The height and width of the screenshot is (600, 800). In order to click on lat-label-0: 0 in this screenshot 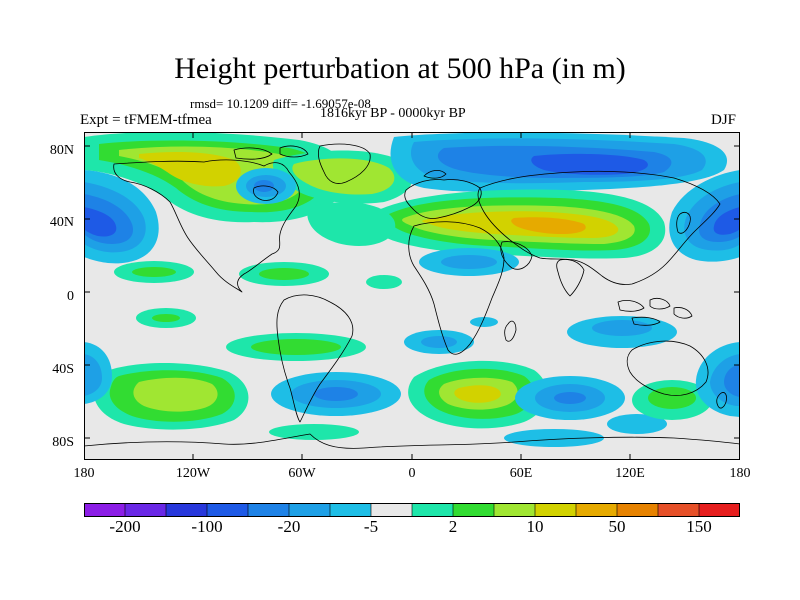, I will do `click(70, 296)`.